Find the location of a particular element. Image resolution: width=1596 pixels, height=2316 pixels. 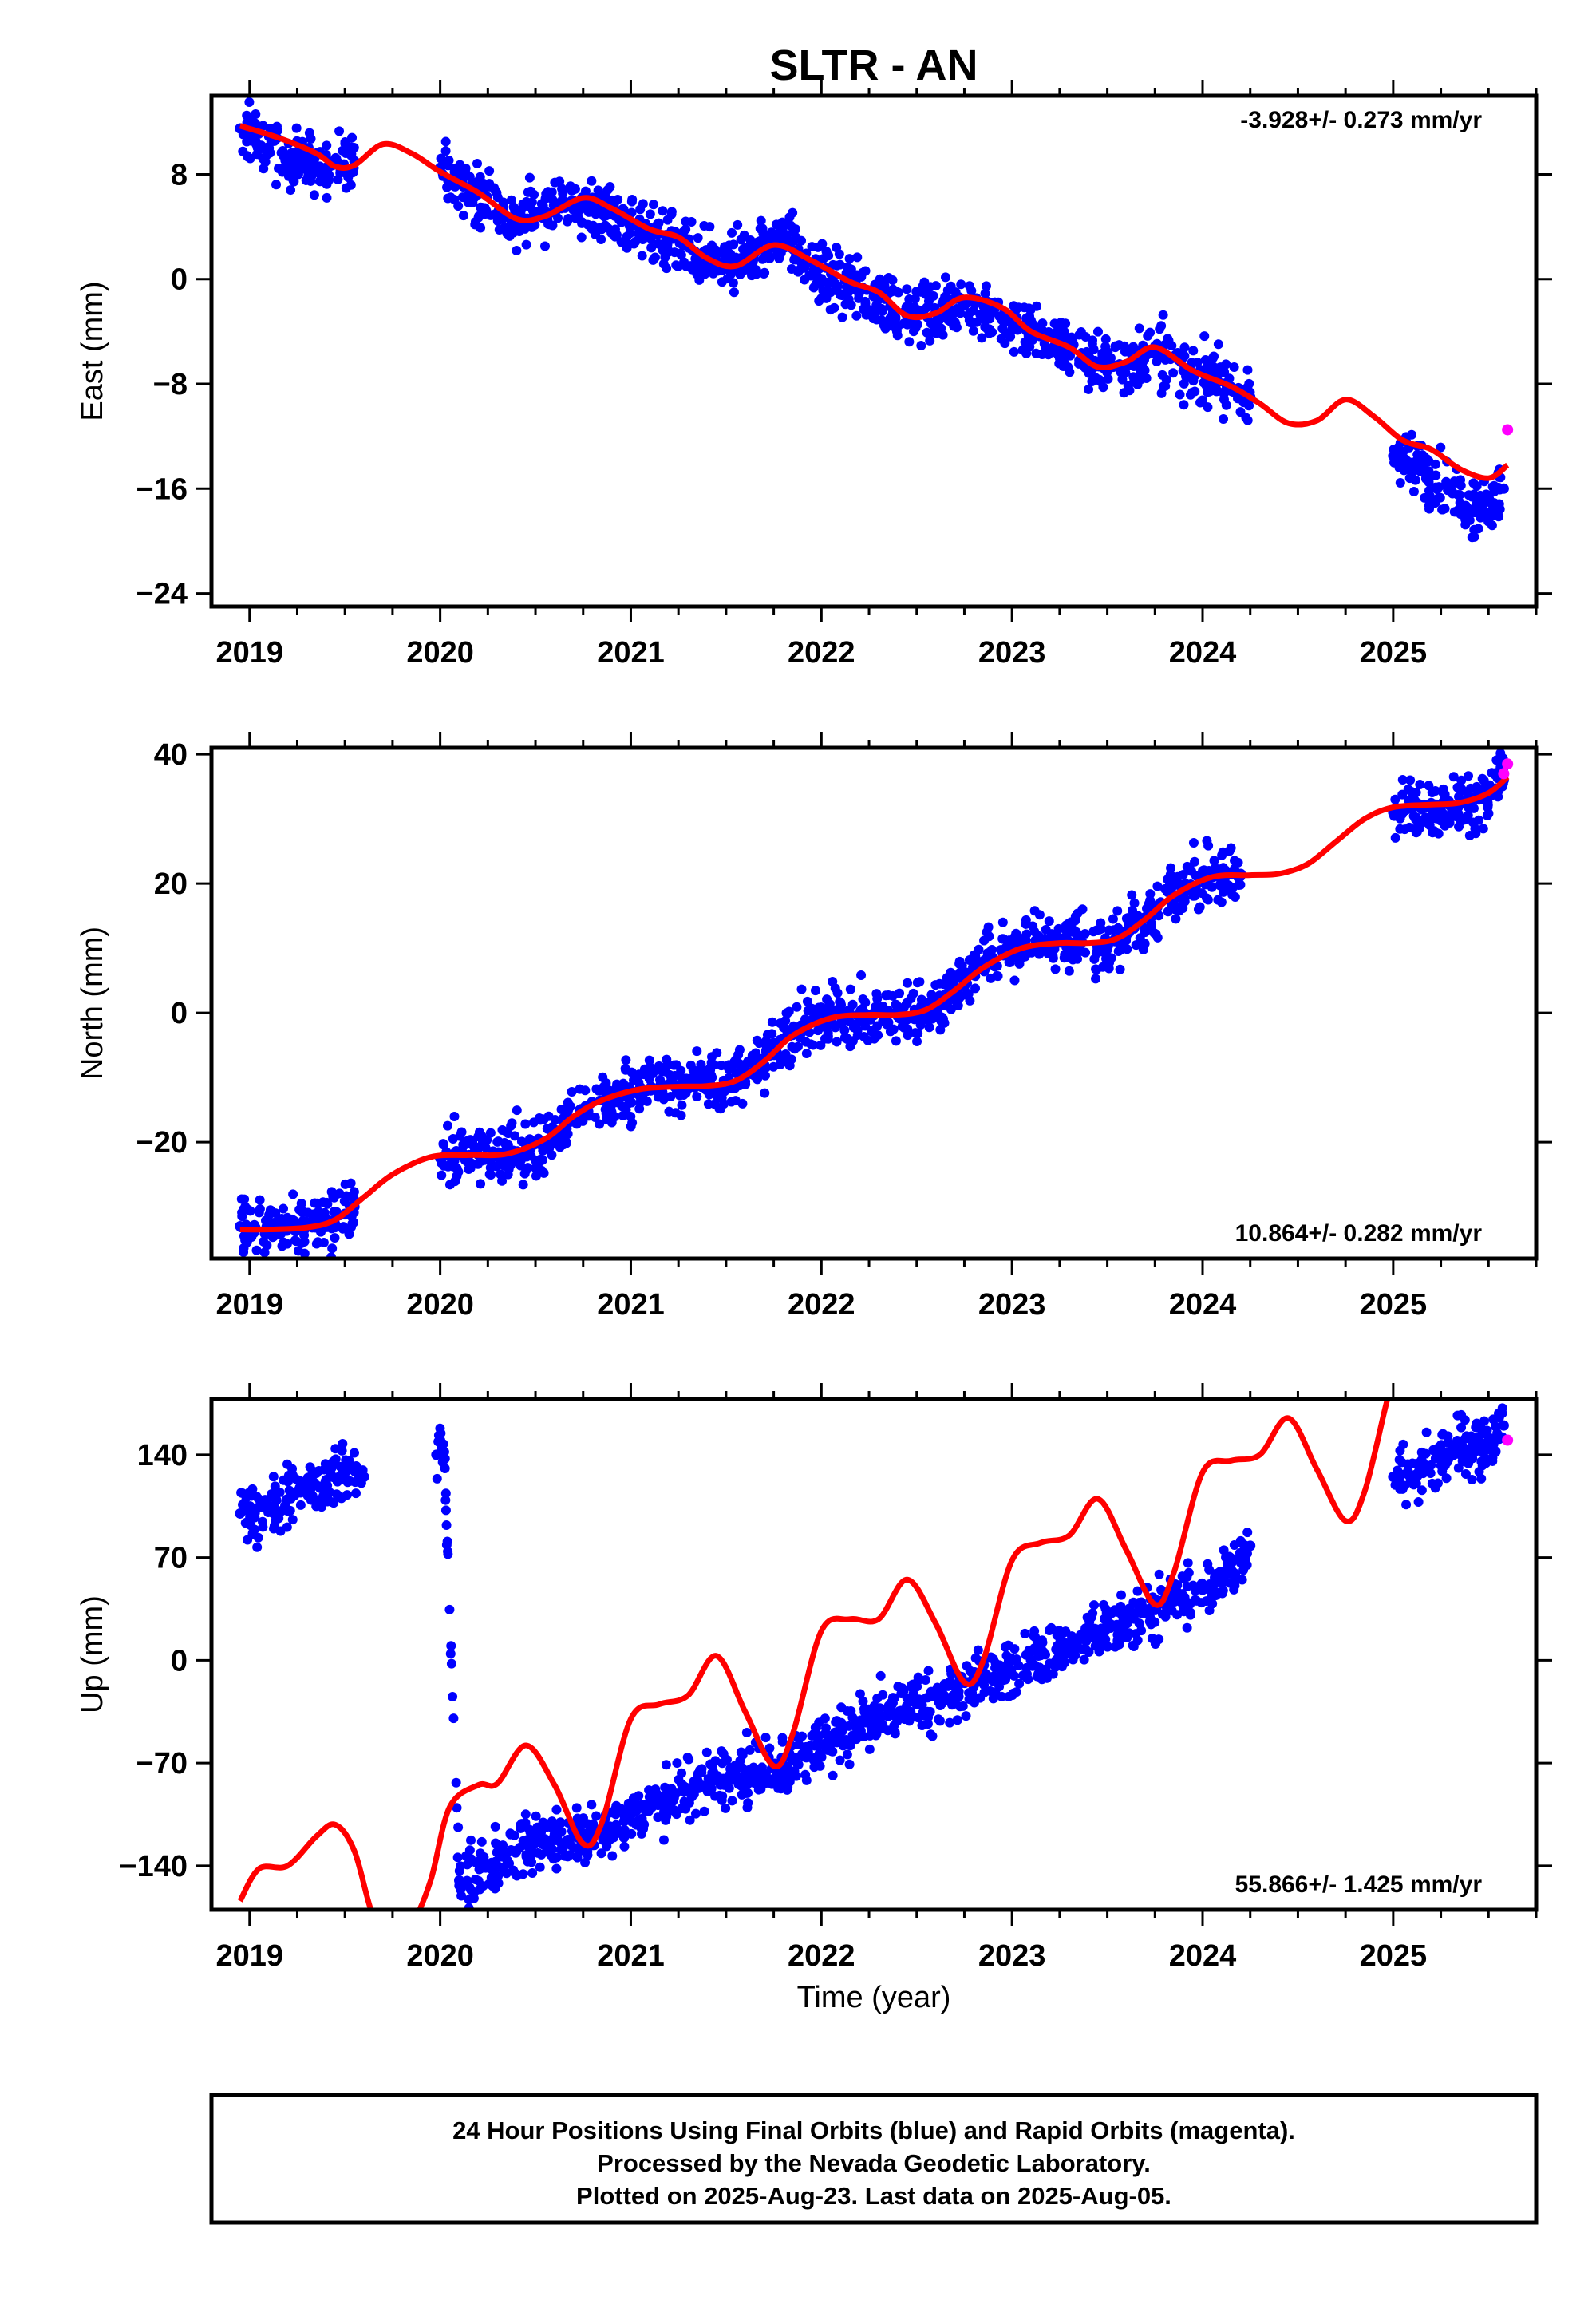

x-tick-label: 2025 is located at coordinates (1394, 653).